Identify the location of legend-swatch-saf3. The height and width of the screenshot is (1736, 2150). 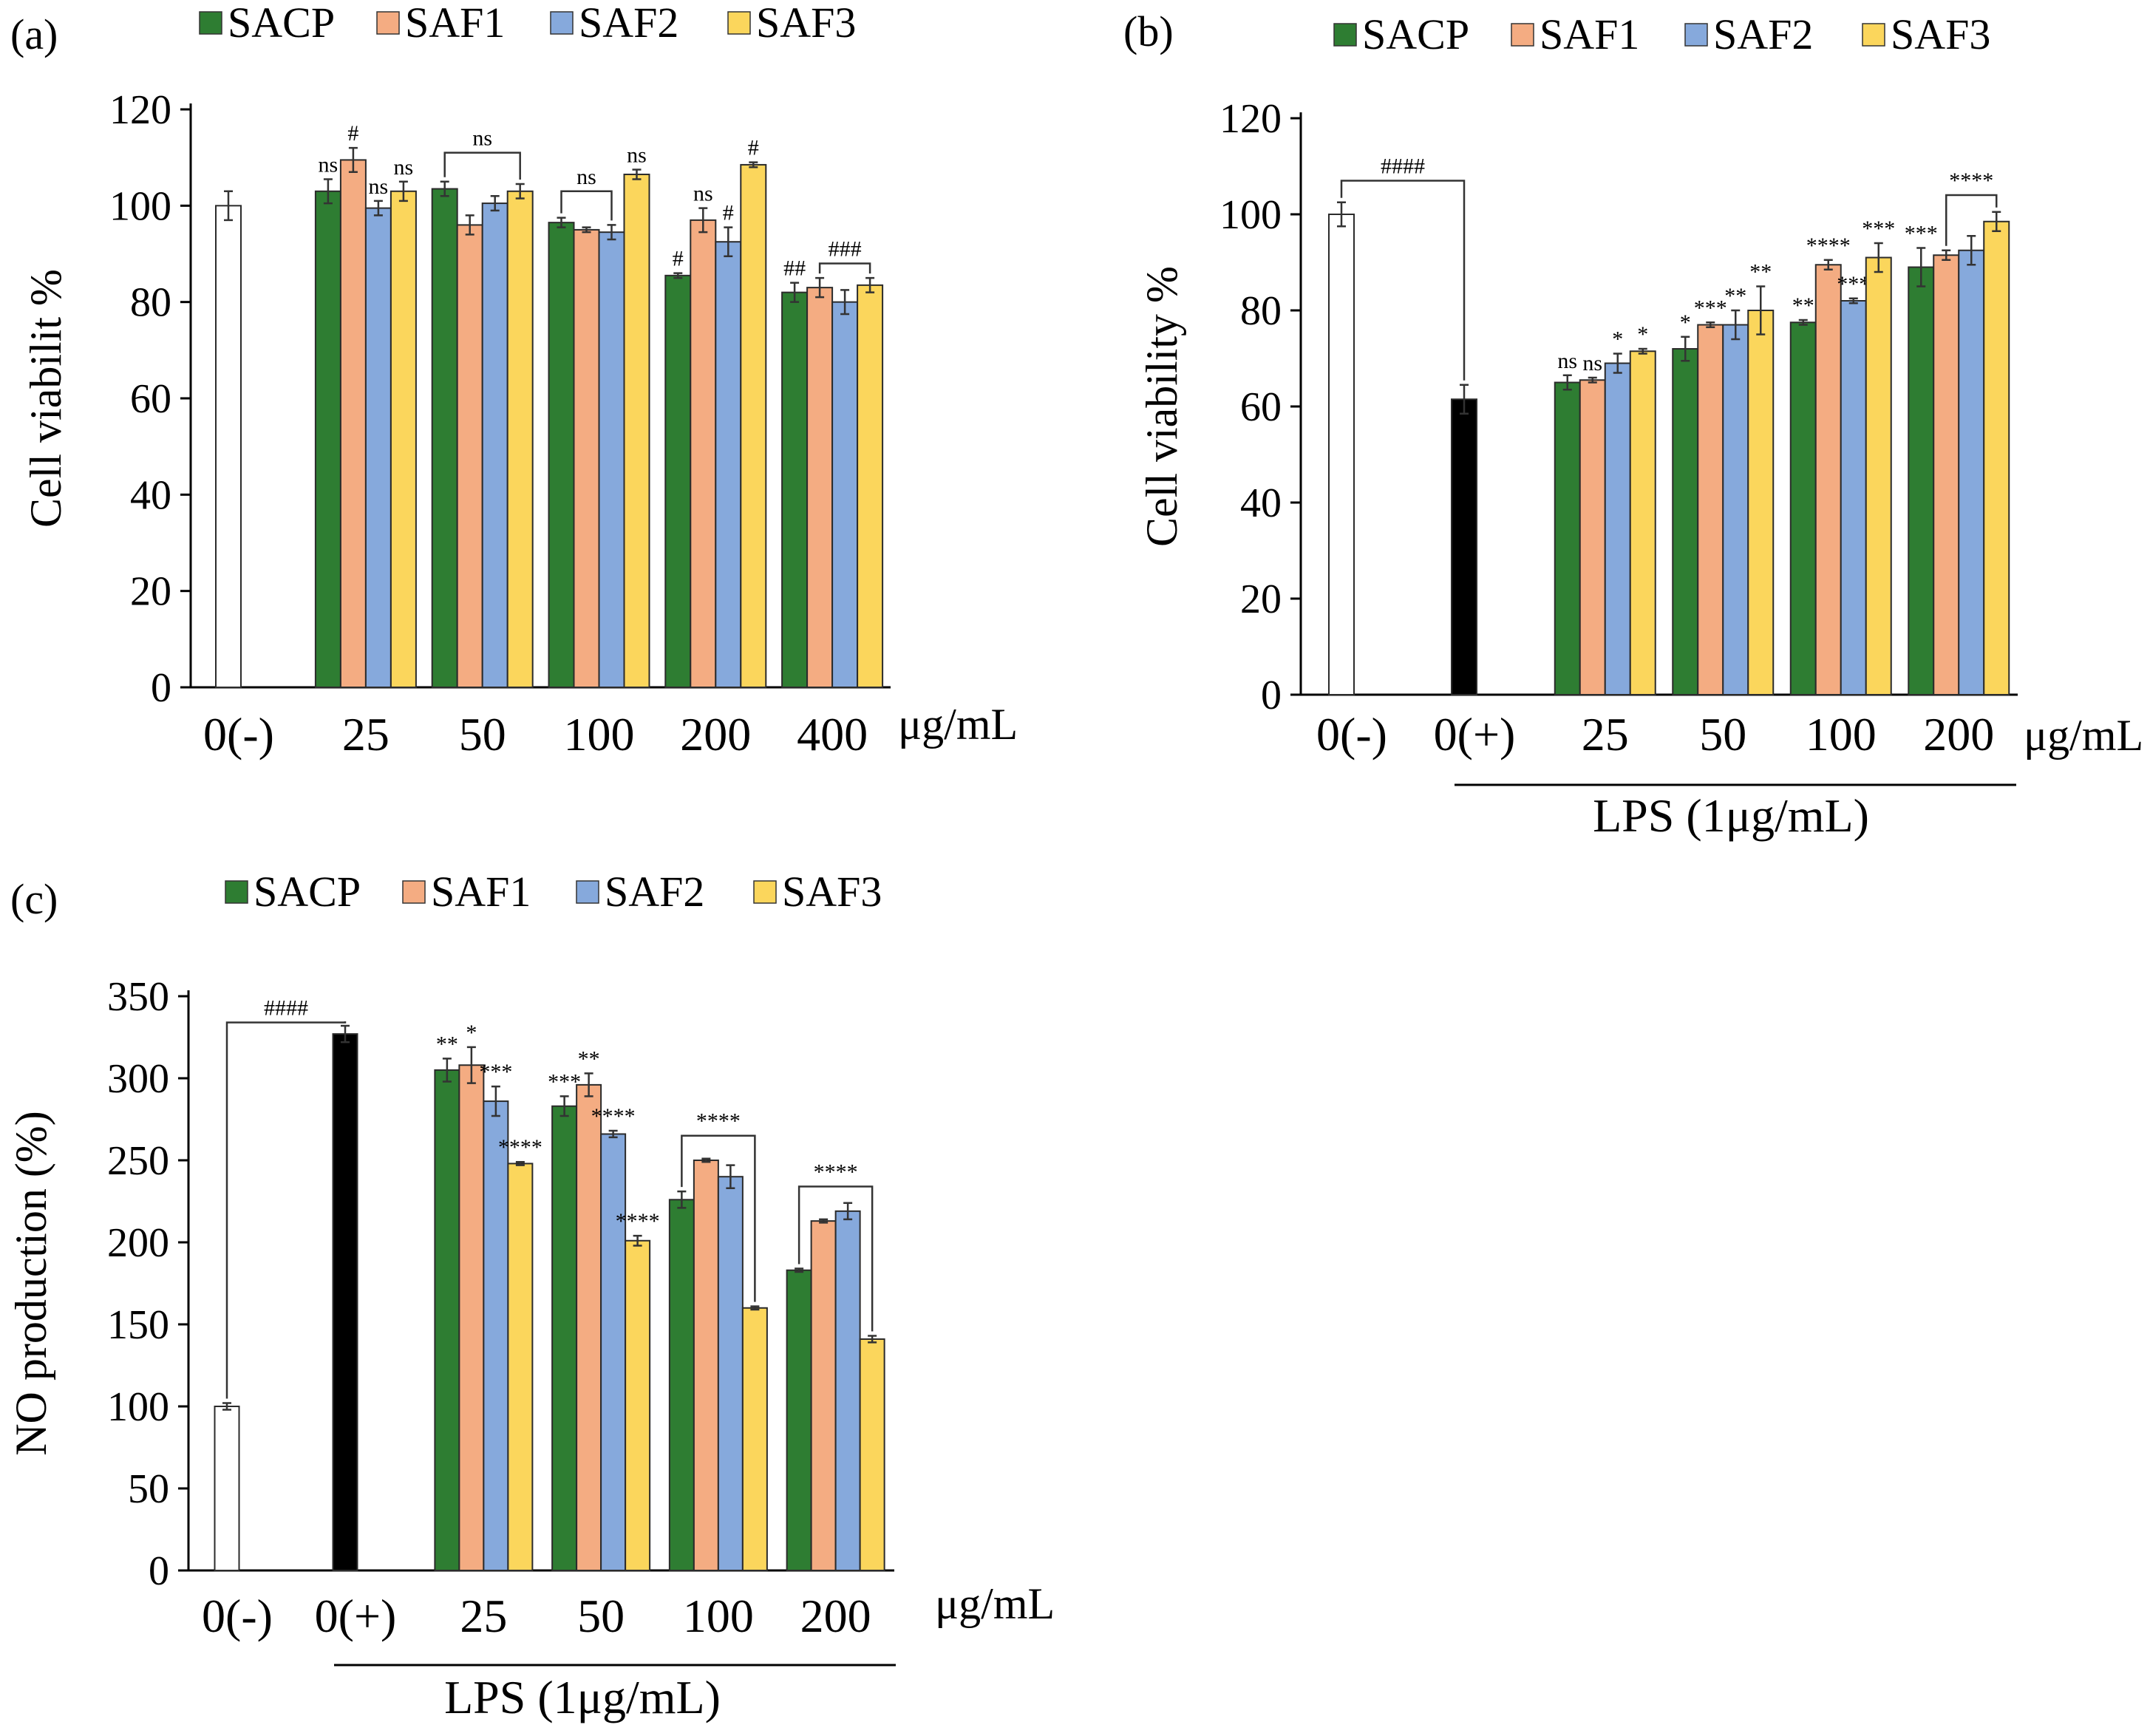
(1873, 35).